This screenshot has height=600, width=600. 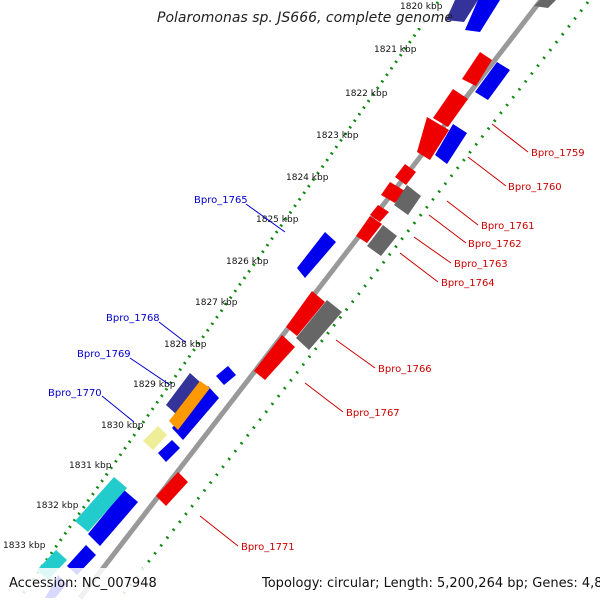 I want to click on special-feature, so click(x=123, y=476).